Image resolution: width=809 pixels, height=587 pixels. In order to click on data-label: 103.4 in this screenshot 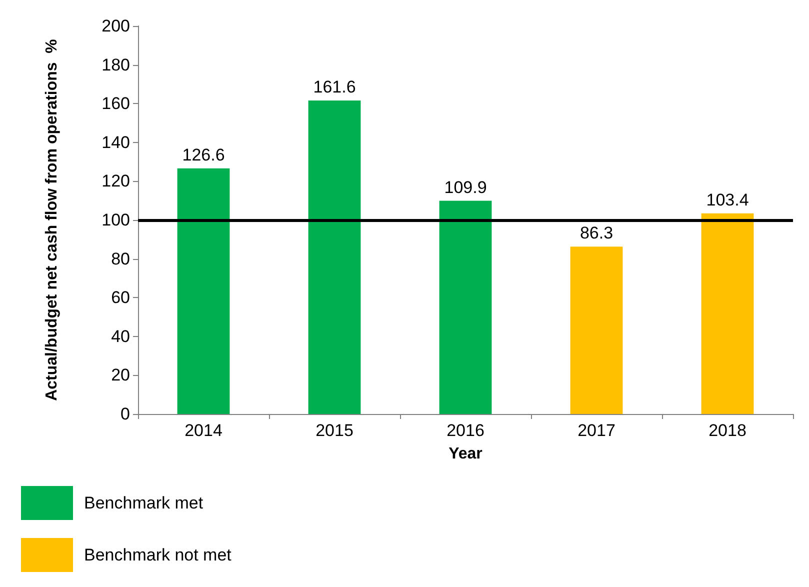, I will do `click(727, 200)`.